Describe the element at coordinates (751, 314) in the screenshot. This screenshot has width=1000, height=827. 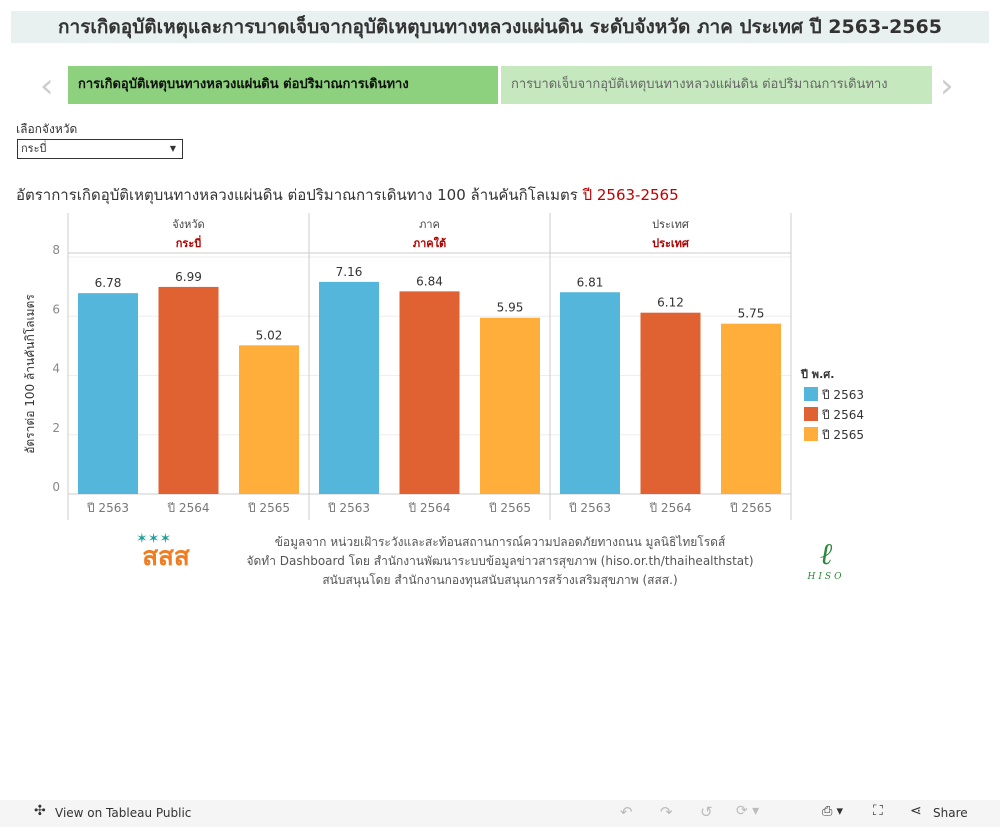
I see `data-label: 5.75` at that location.